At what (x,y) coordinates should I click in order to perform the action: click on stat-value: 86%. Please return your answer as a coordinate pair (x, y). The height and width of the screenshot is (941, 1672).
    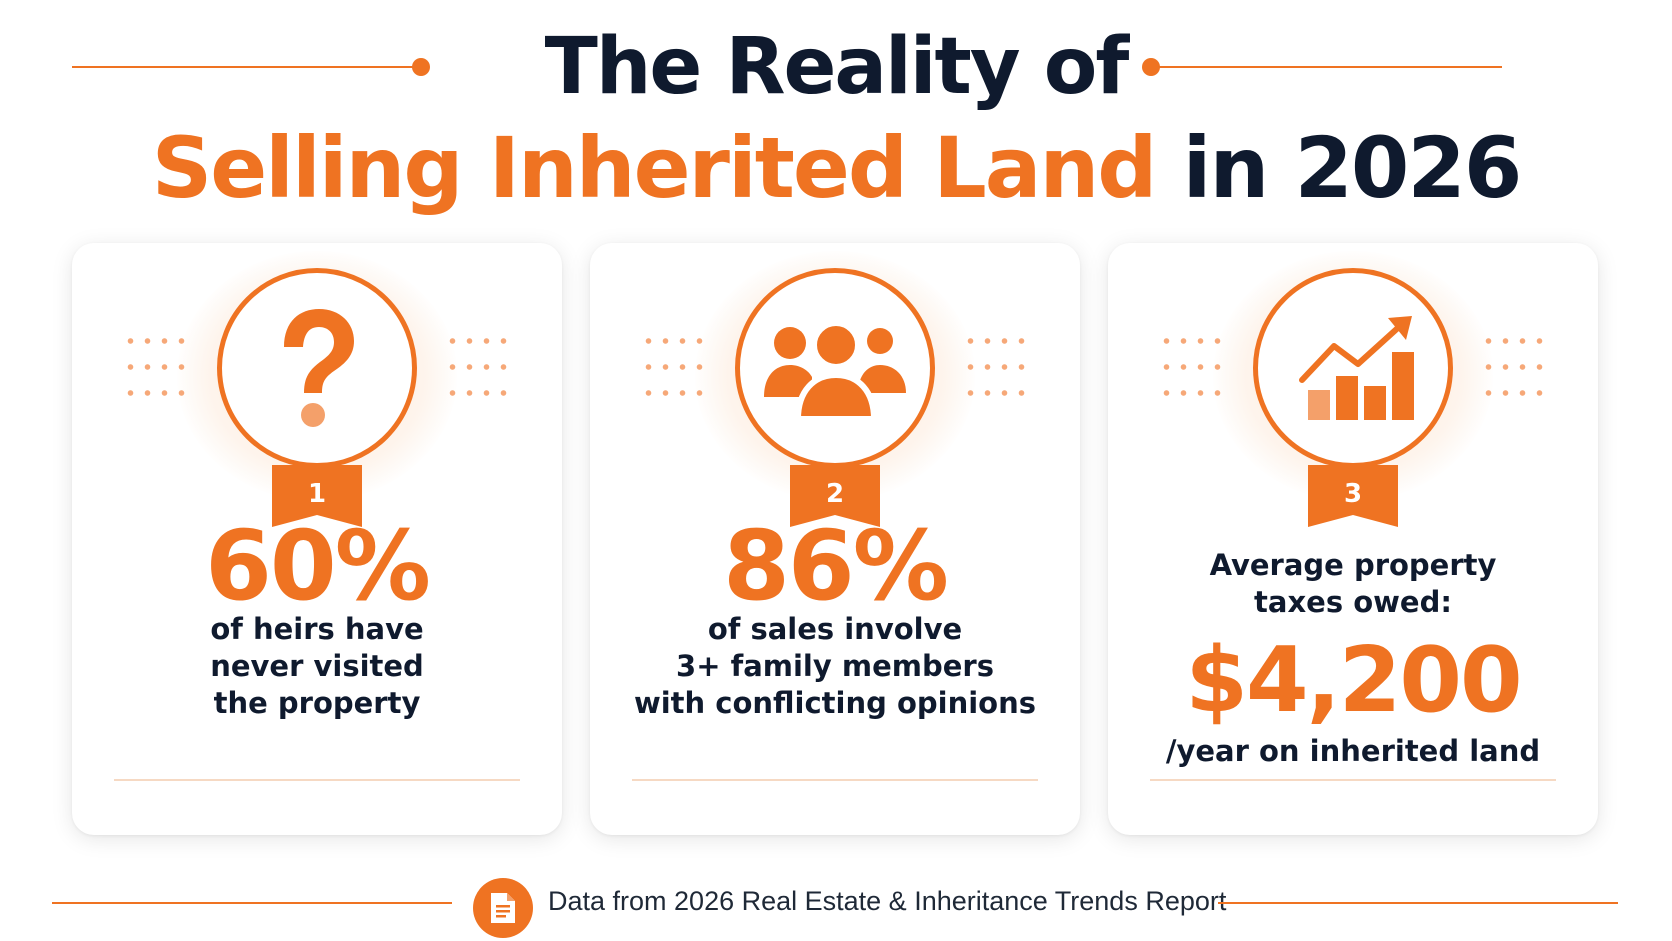
    Looking at the image, I should click on (836, 566).